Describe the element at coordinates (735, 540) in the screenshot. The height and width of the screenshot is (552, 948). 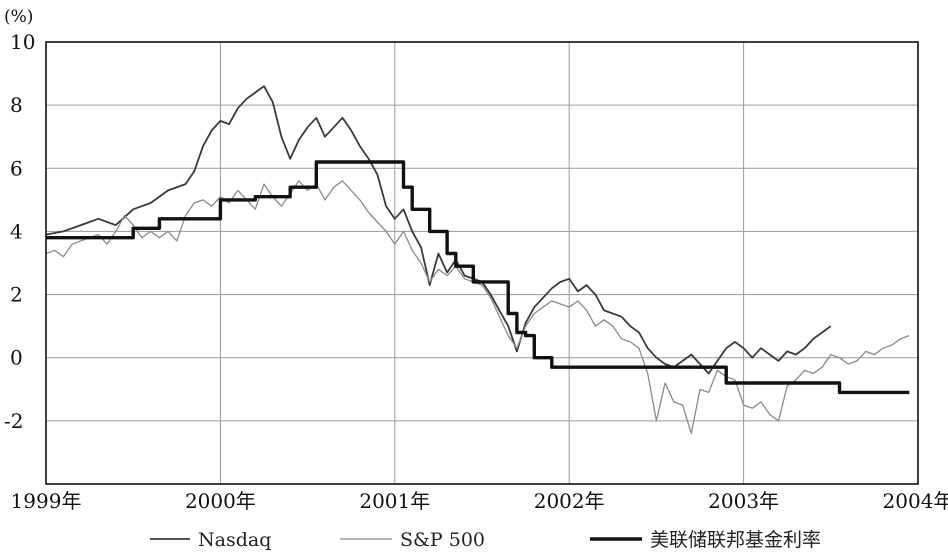
I see `legend-label-2: 美联储联邦基金利率` at that location.